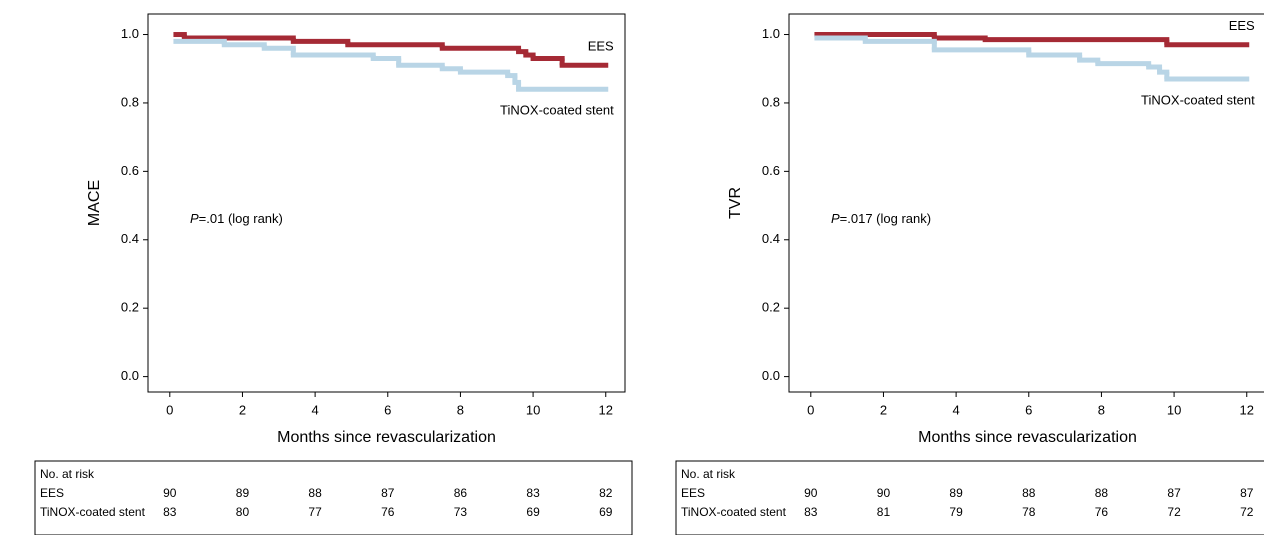  Describe the element at coordinates (315, 512) in the screenshot. I see `risk-count: 77` at that location.